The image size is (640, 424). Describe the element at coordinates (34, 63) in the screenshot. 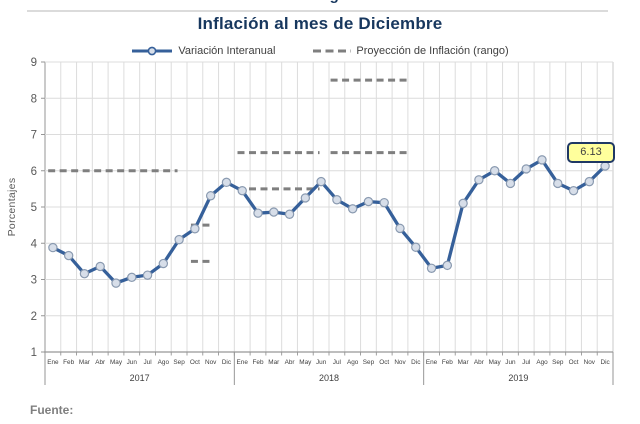

I see `y-axis-tick-label: 9` at that location.